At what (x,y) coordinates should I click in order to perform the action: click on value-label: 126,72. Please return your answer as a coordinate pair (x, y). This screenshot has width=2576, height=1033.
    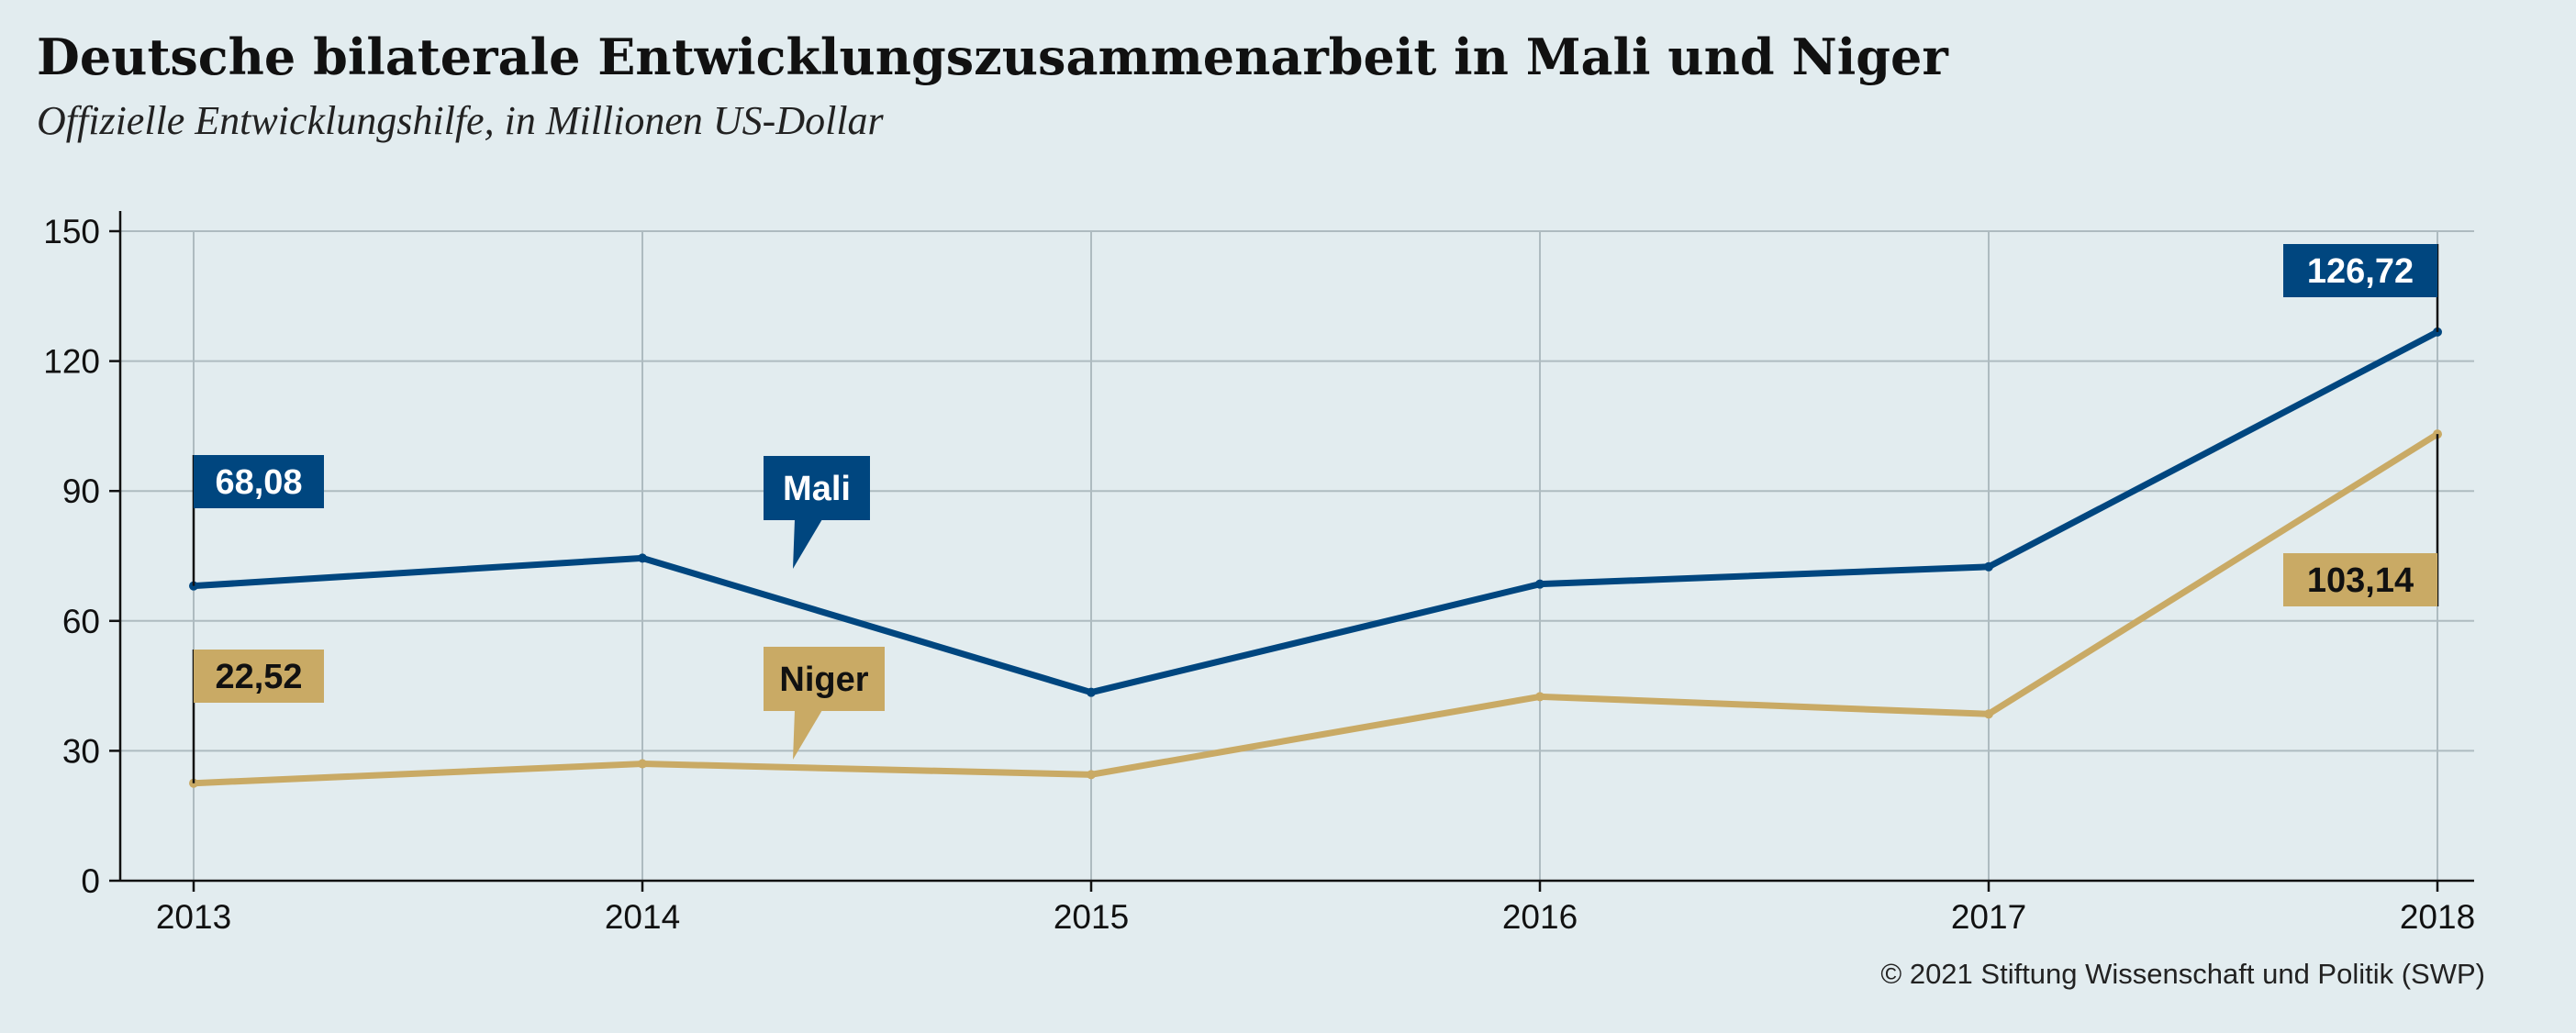
    Looking at the image, I should click on (2360, 272).